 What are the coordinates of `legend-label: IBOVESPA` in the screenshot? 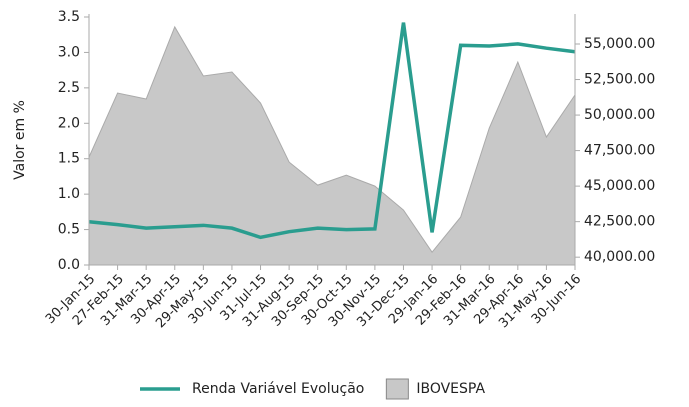 It's located at (450, 389).